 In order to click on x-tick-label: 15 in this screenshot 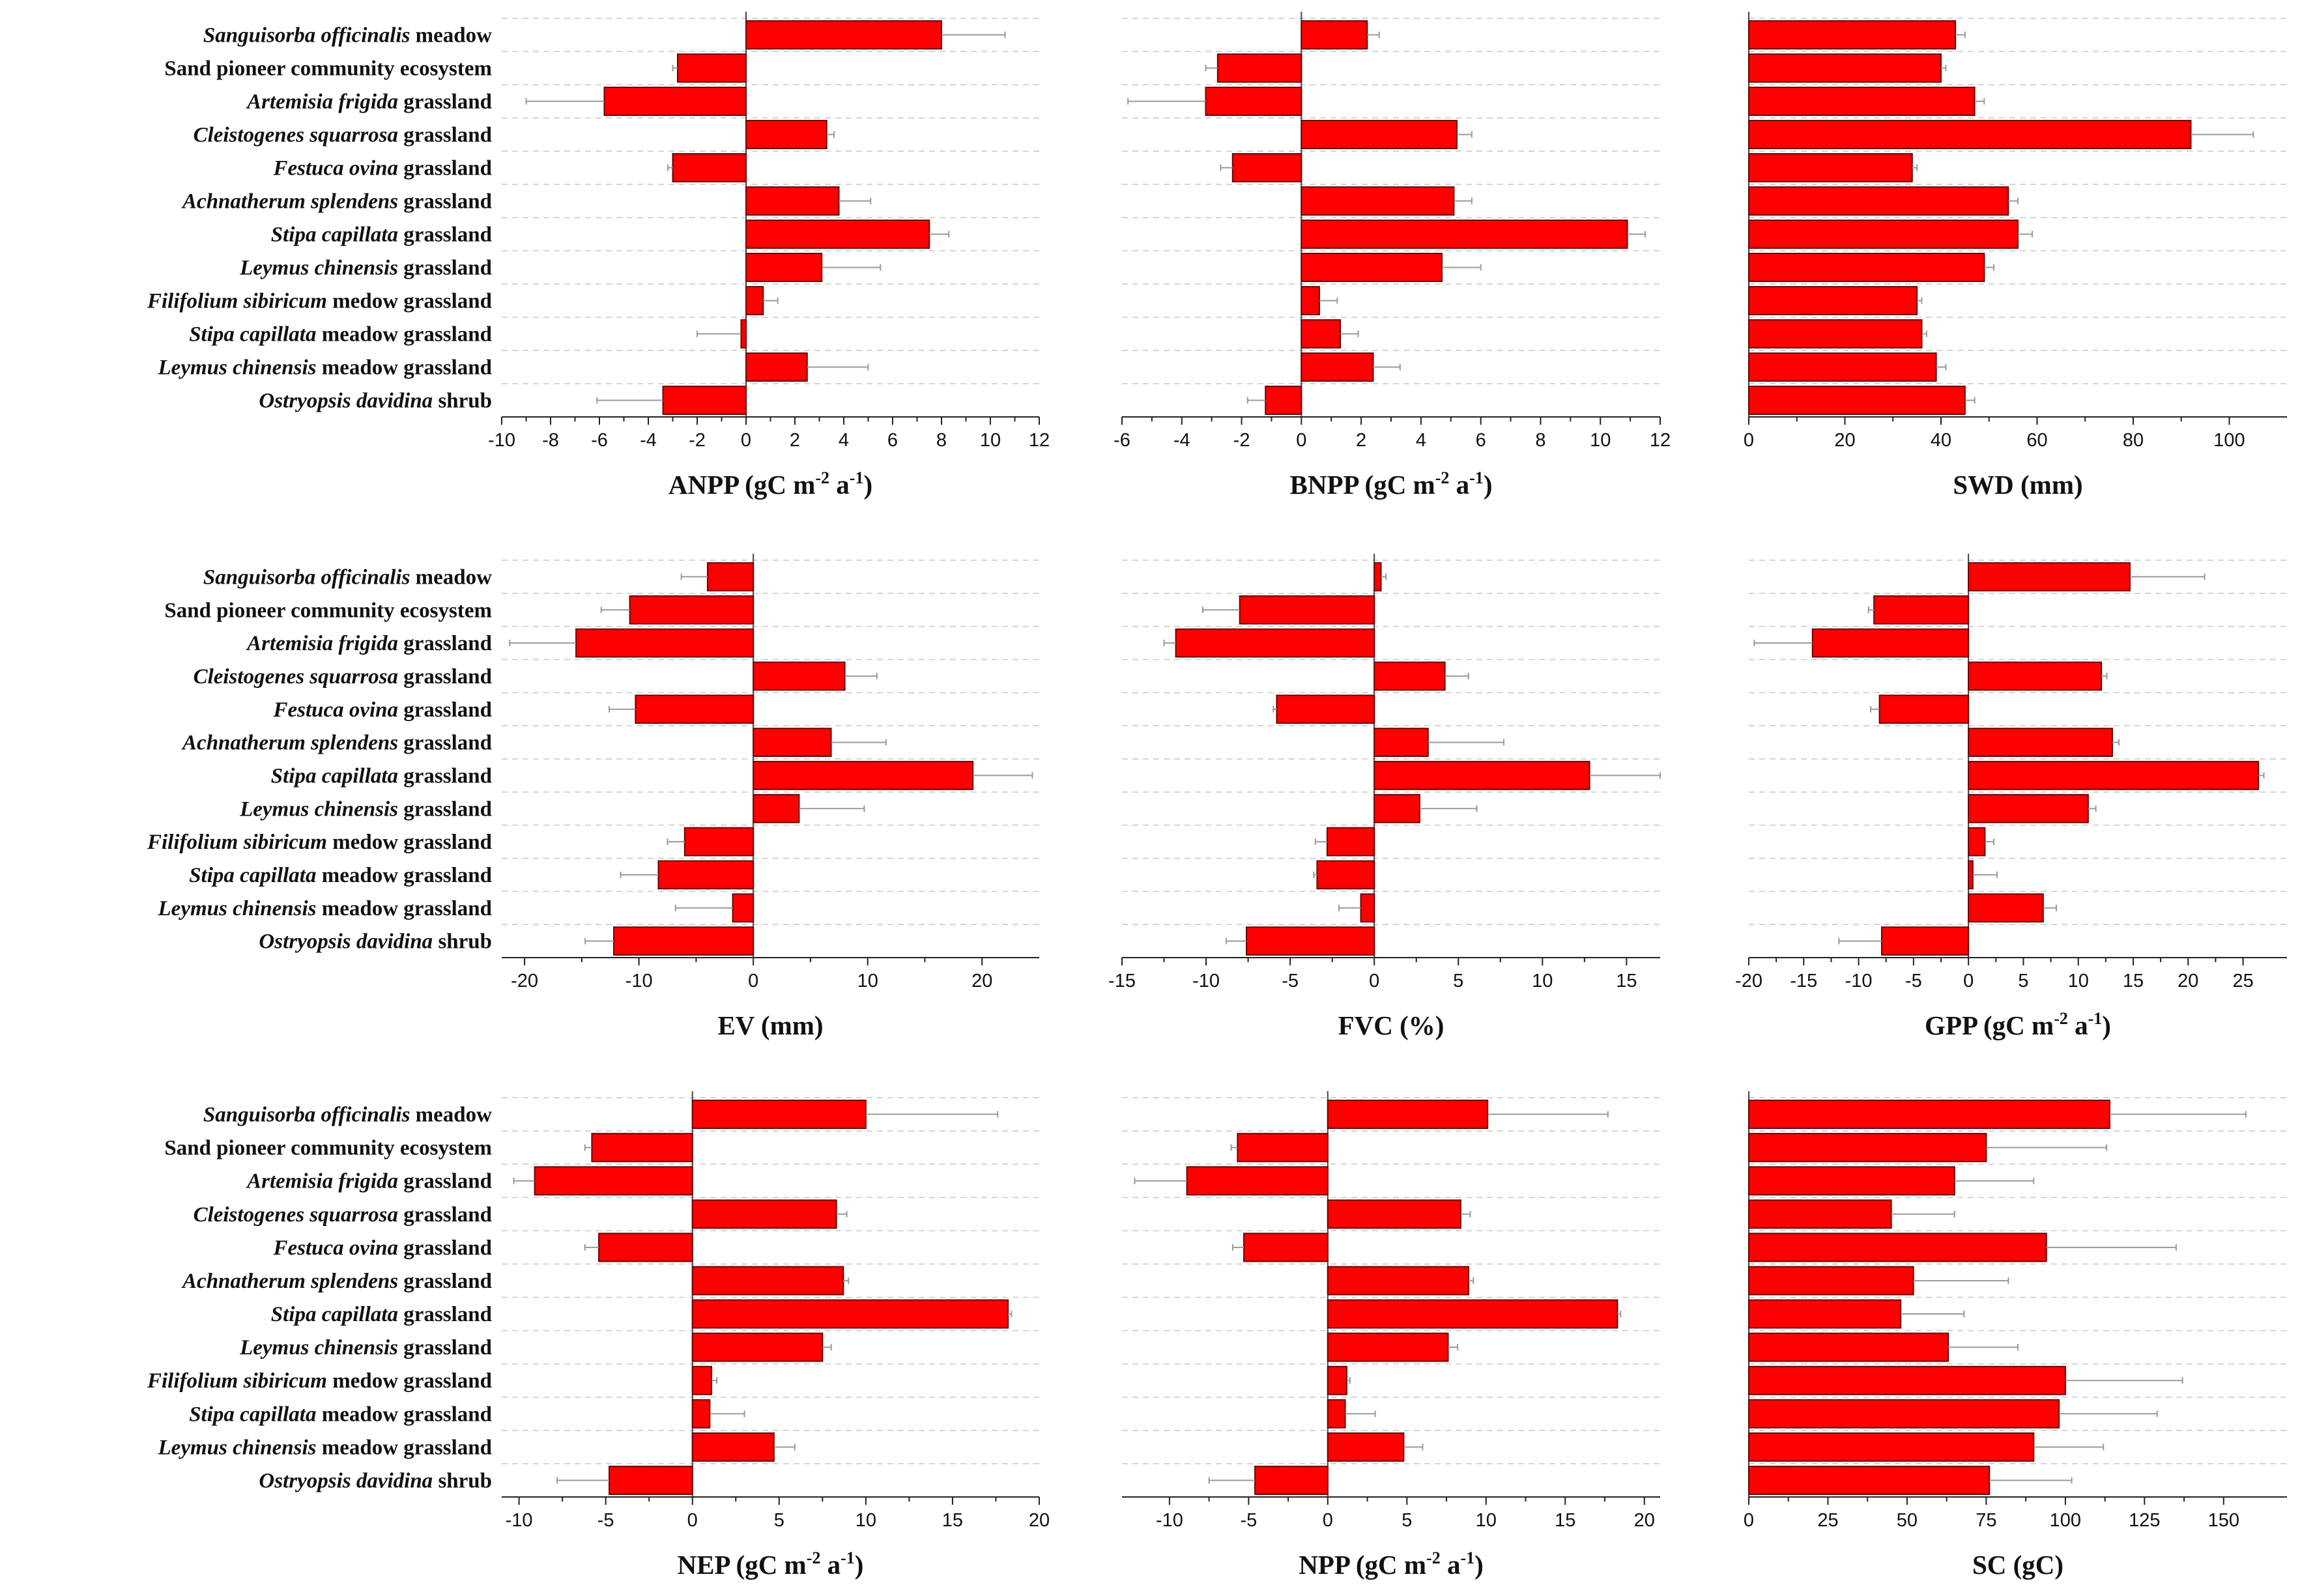, I will do `click(1626, 981)`.